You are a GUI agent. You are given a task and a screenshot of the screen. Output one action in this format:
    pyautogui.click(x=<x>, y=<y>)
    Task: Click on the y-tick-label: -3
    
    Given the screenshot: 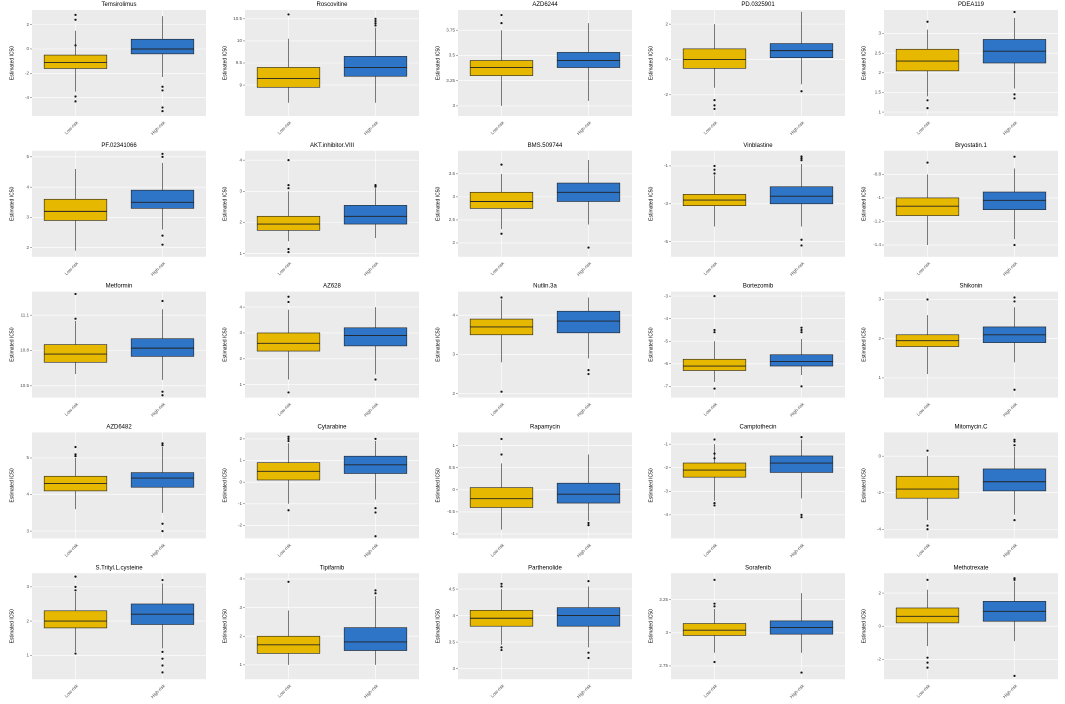 What is the action you would take?
    pyautogui.click(x=666, y=203)
    